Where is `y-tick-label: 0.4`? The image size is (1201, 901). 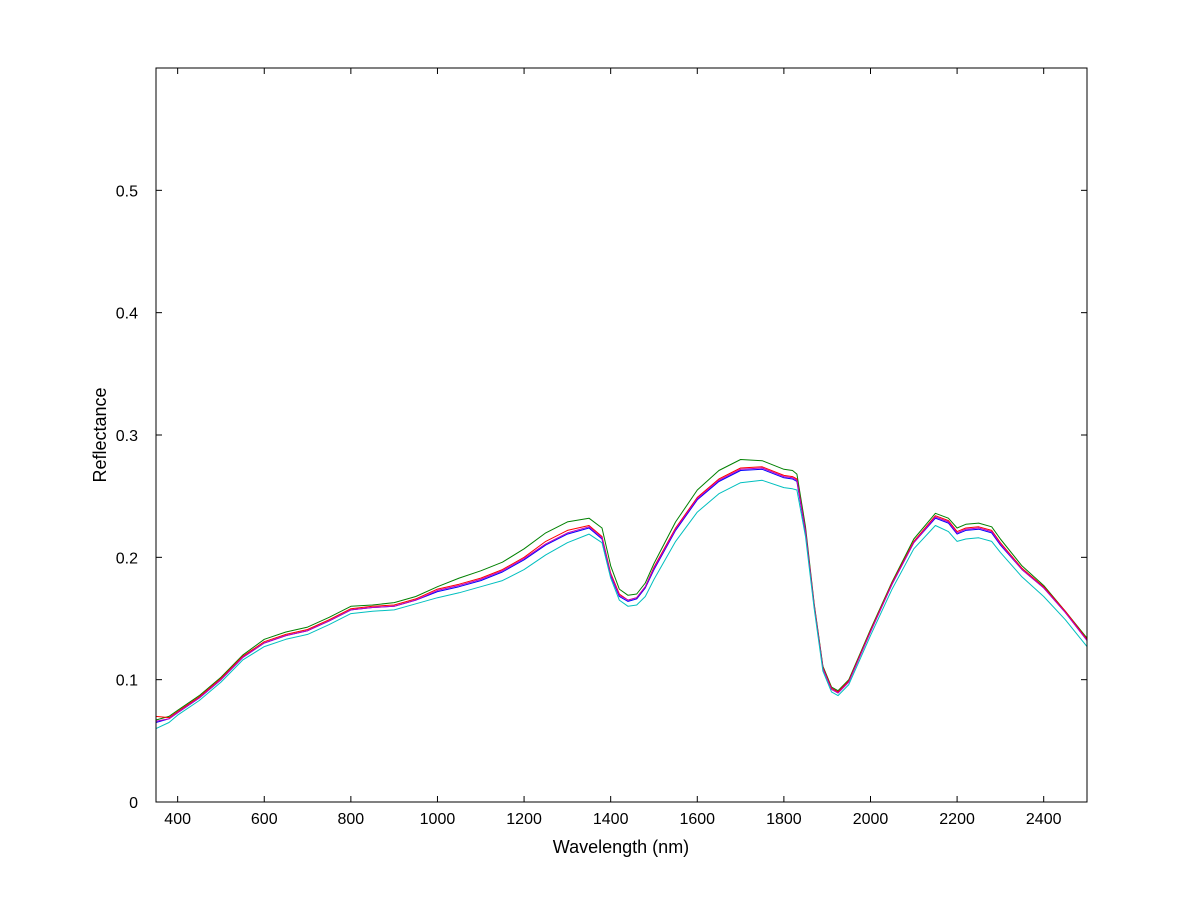
y-tick-label: 0.4 is located at coordinates (127, 314).